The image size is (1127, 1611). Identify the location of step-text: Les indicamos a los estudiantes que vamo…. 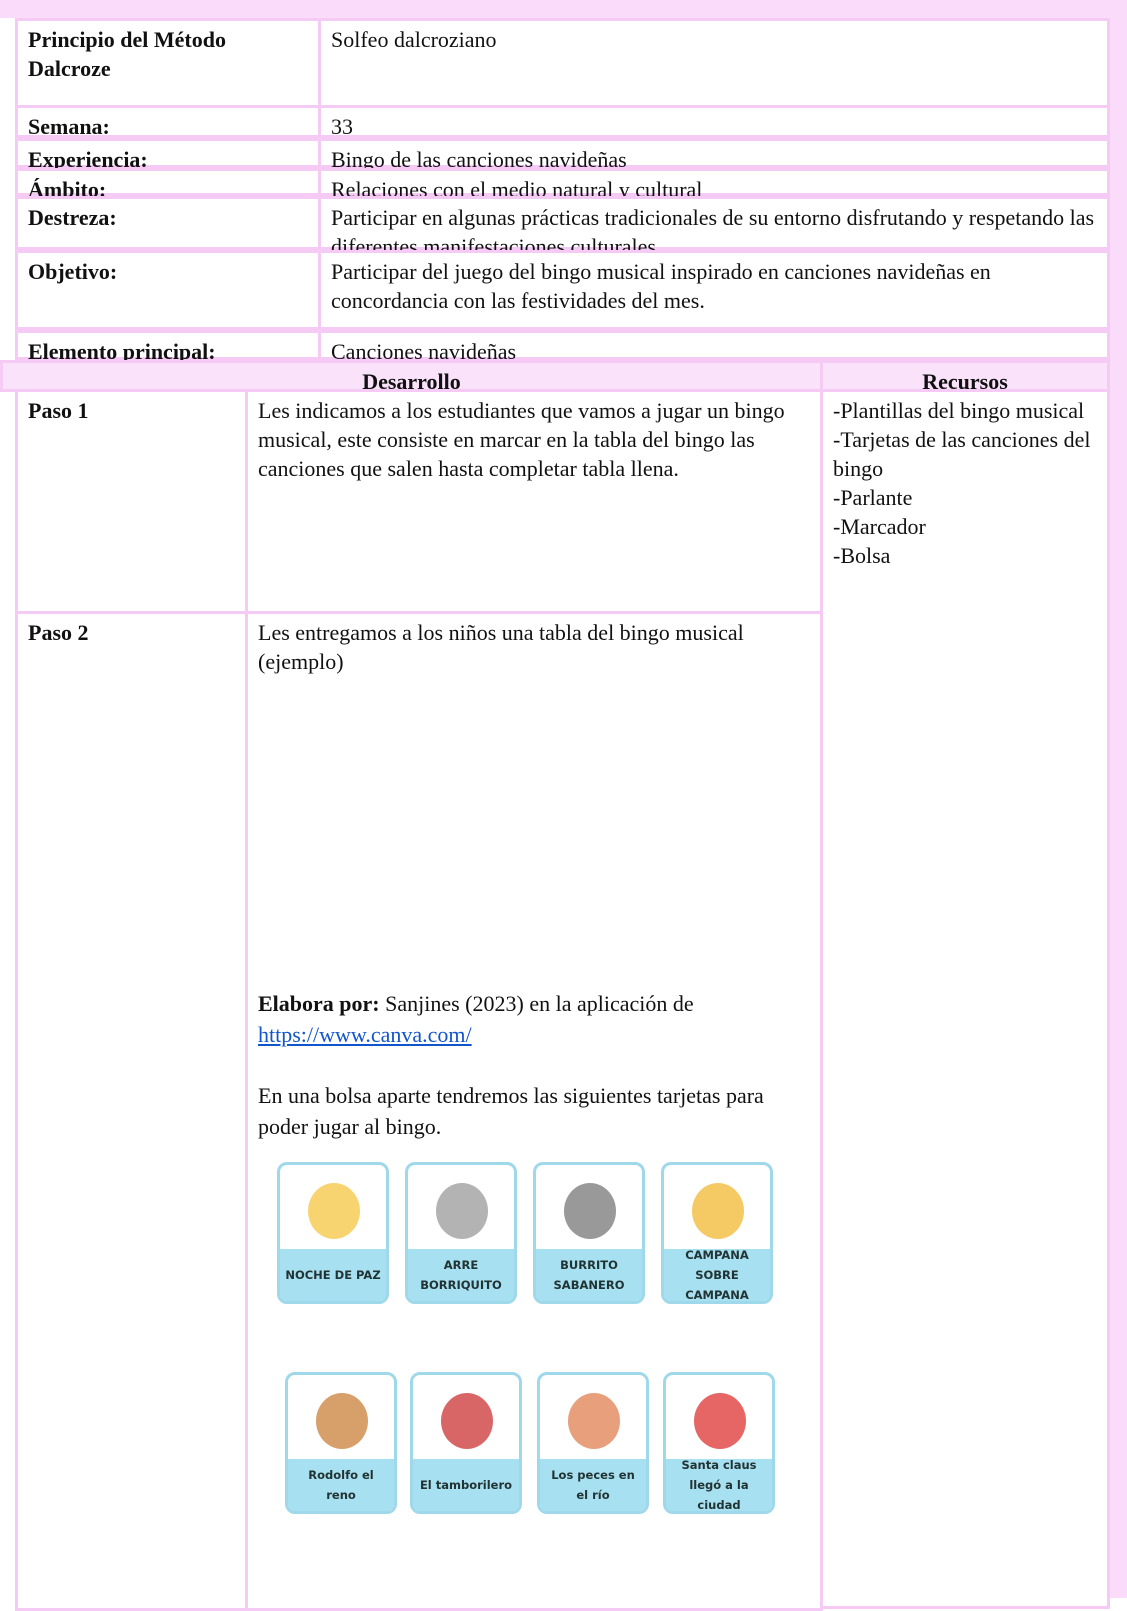
(521, 439).